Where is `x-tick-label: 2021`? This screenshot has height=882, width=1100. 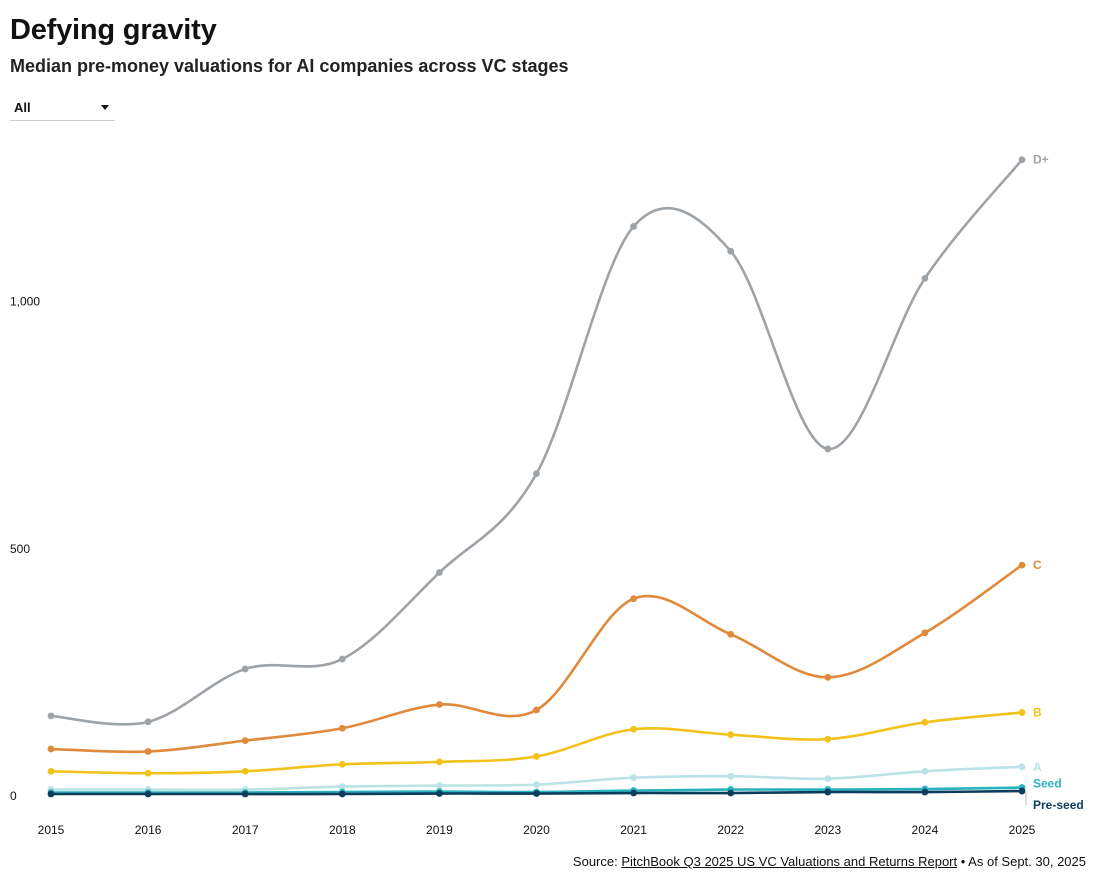 x-tick-label: 2021 is located at coordinates (633, 830).